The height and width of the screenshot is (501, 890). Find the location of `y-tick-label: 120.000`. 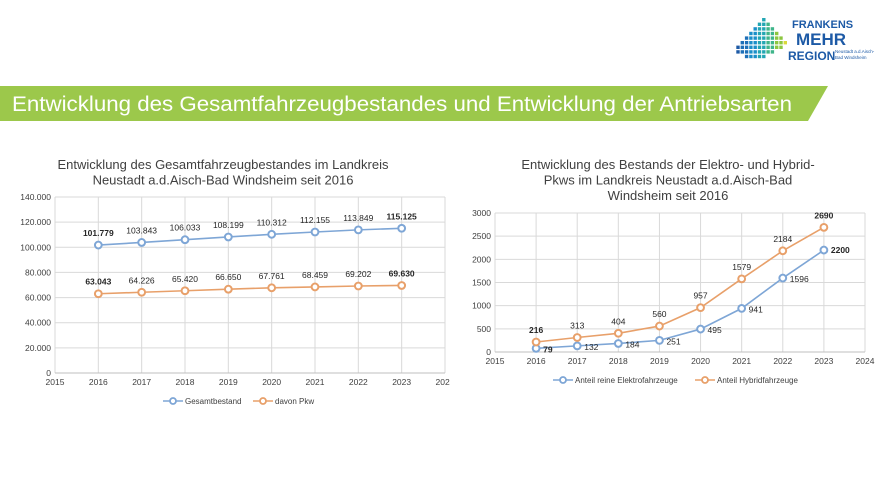

y-tick-label: 120.000 is located at coordinates (35, 222).